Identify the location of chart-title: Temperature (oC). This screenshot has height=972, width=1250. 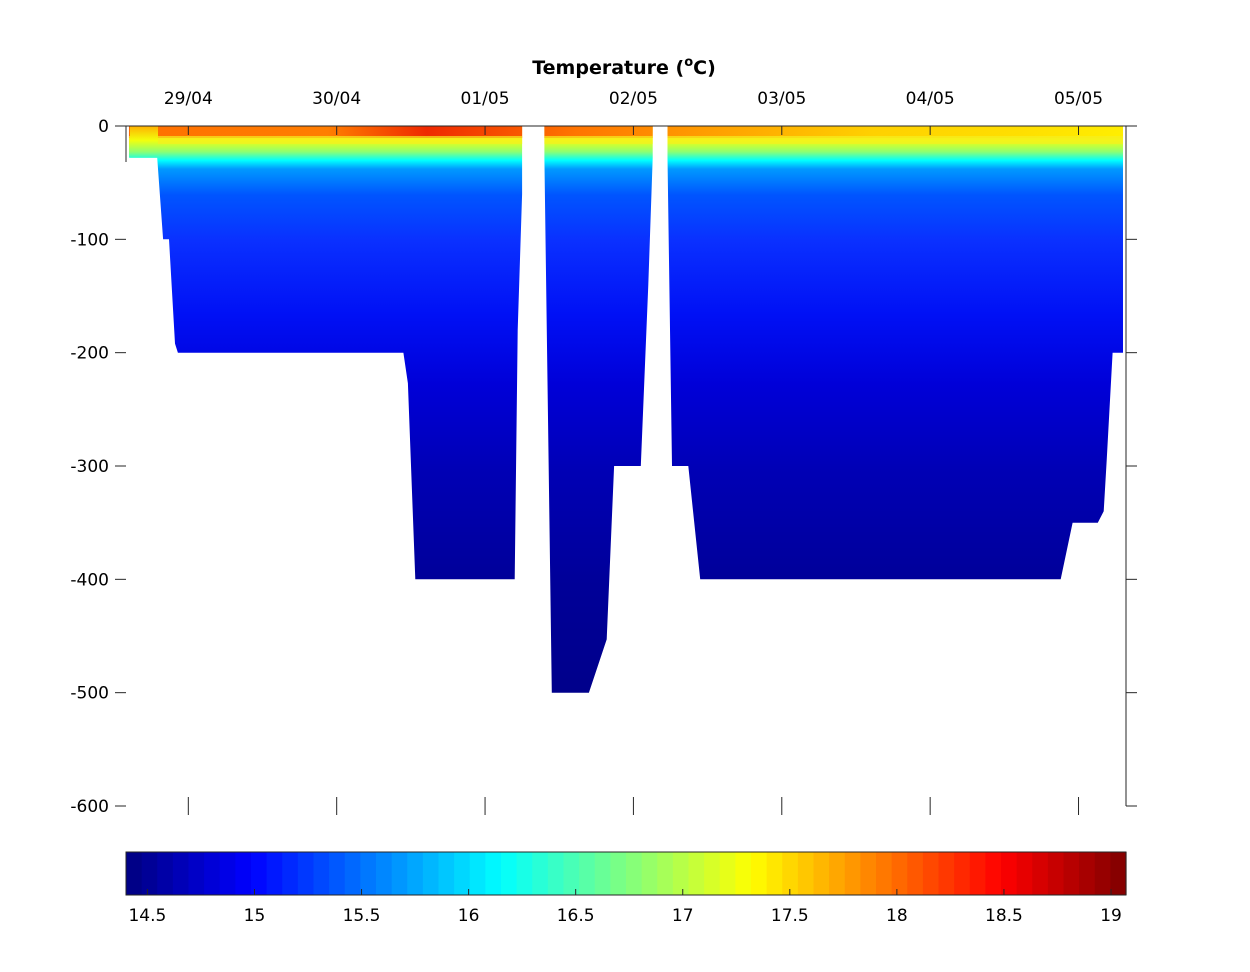
(624, 67).